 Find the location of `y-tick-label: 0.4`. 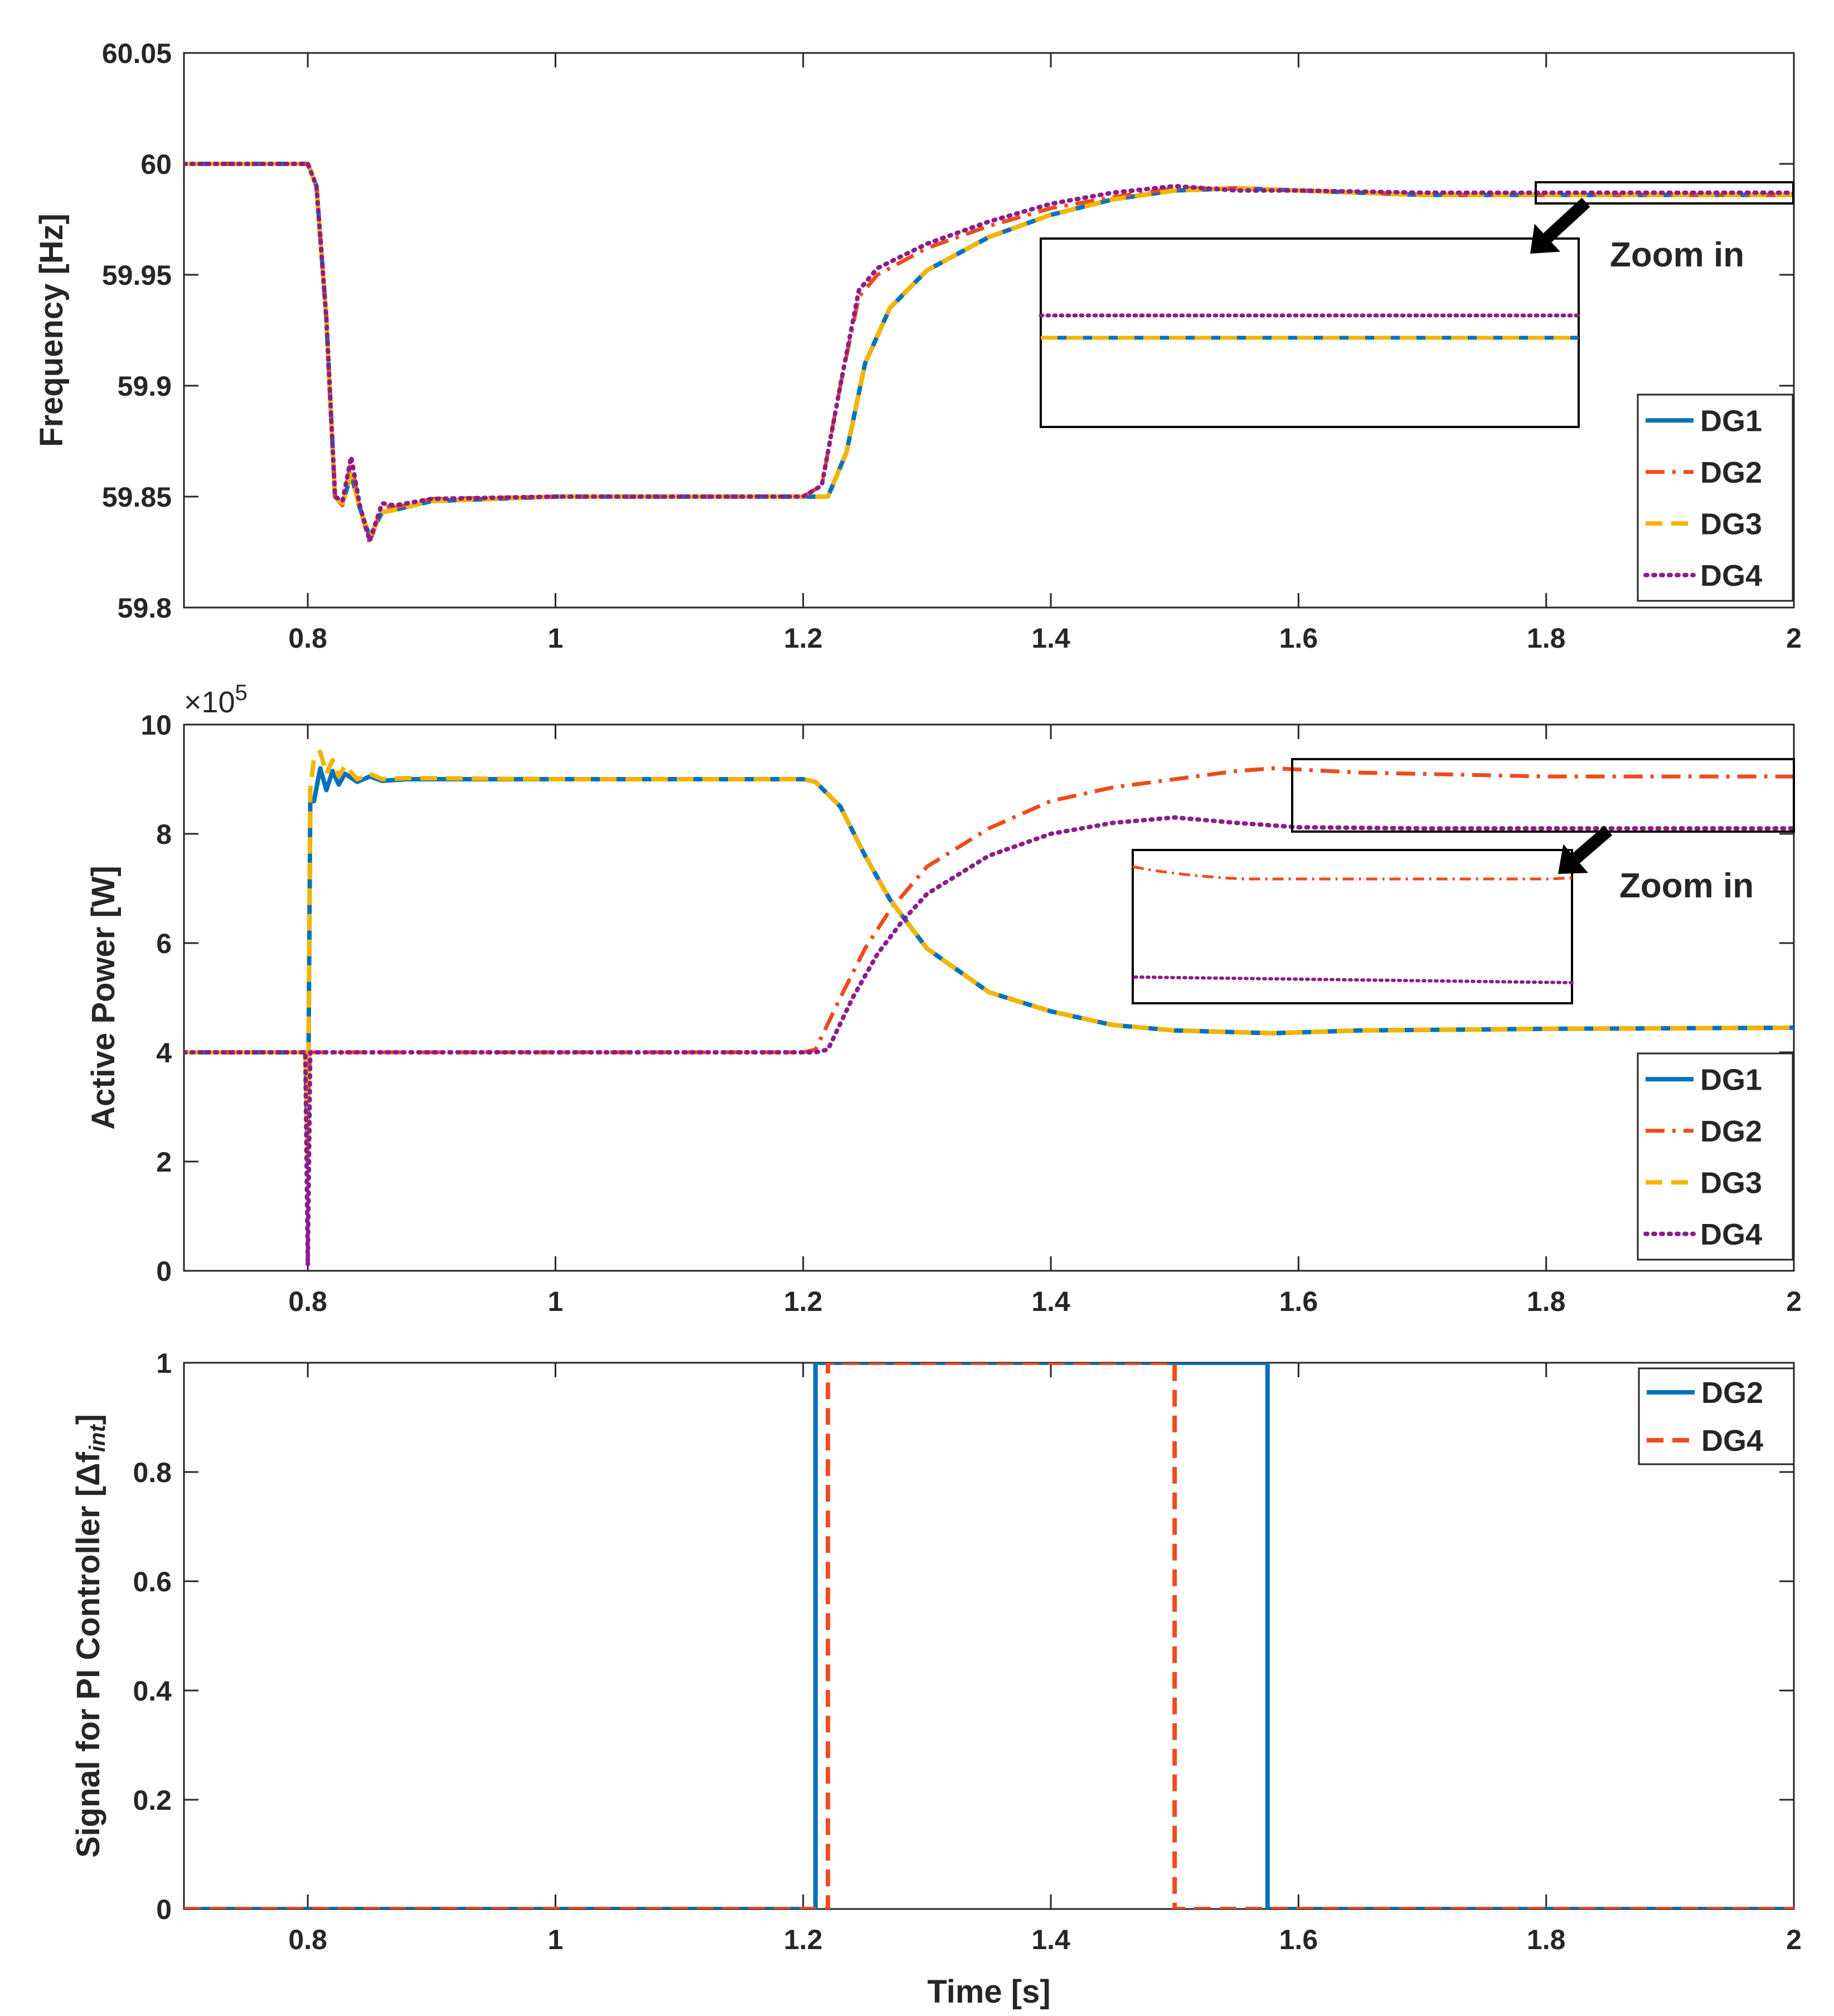

y-tick-label: 0.4 is located at coordinates (152, 1691).